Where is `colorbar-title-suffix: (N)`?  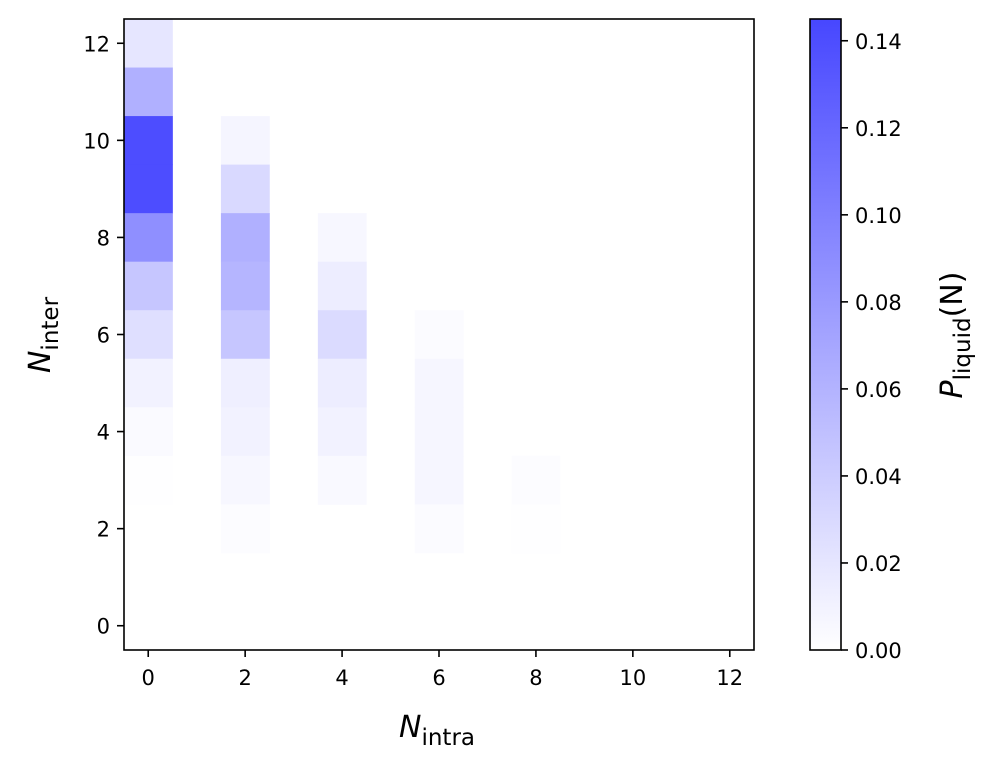 colorbar-title-suffix: (N) is located at coordinates (952, 295).